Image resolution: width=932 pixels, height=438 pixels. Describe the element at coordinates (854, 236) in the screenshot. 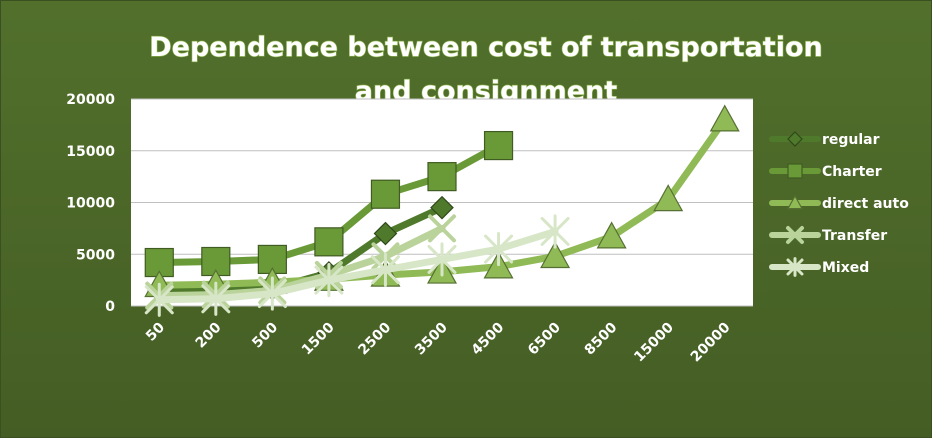

I see `legend-label: Transfer` at that location.